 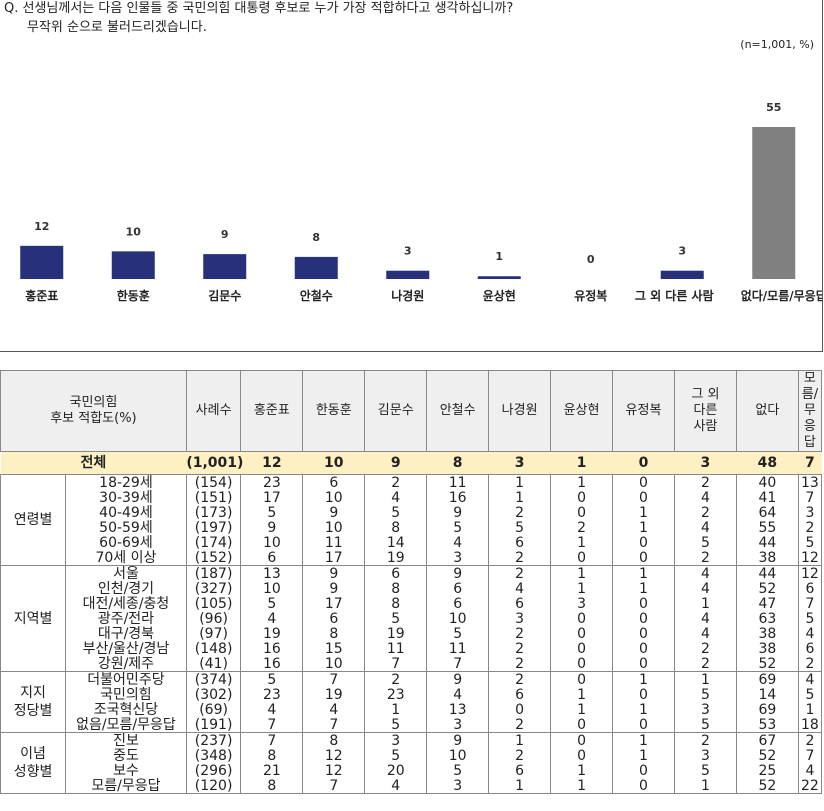 I want to click on value-label-1: 10, so click(x=134, y=231).